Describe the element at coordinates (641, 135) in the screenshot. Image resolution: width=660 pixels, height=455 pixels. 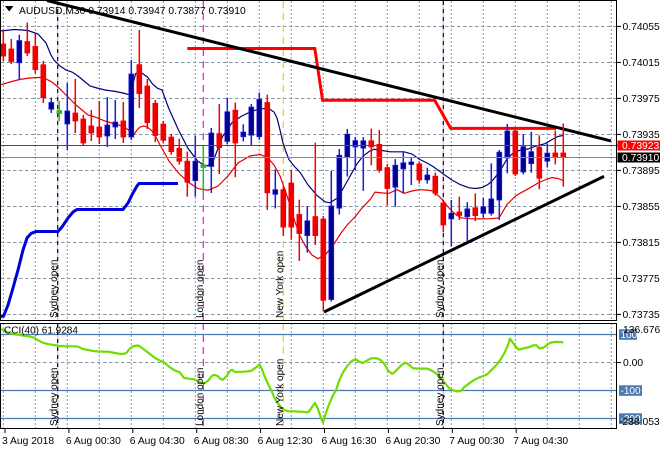
I see `svg-text: 0.73935` at that location.